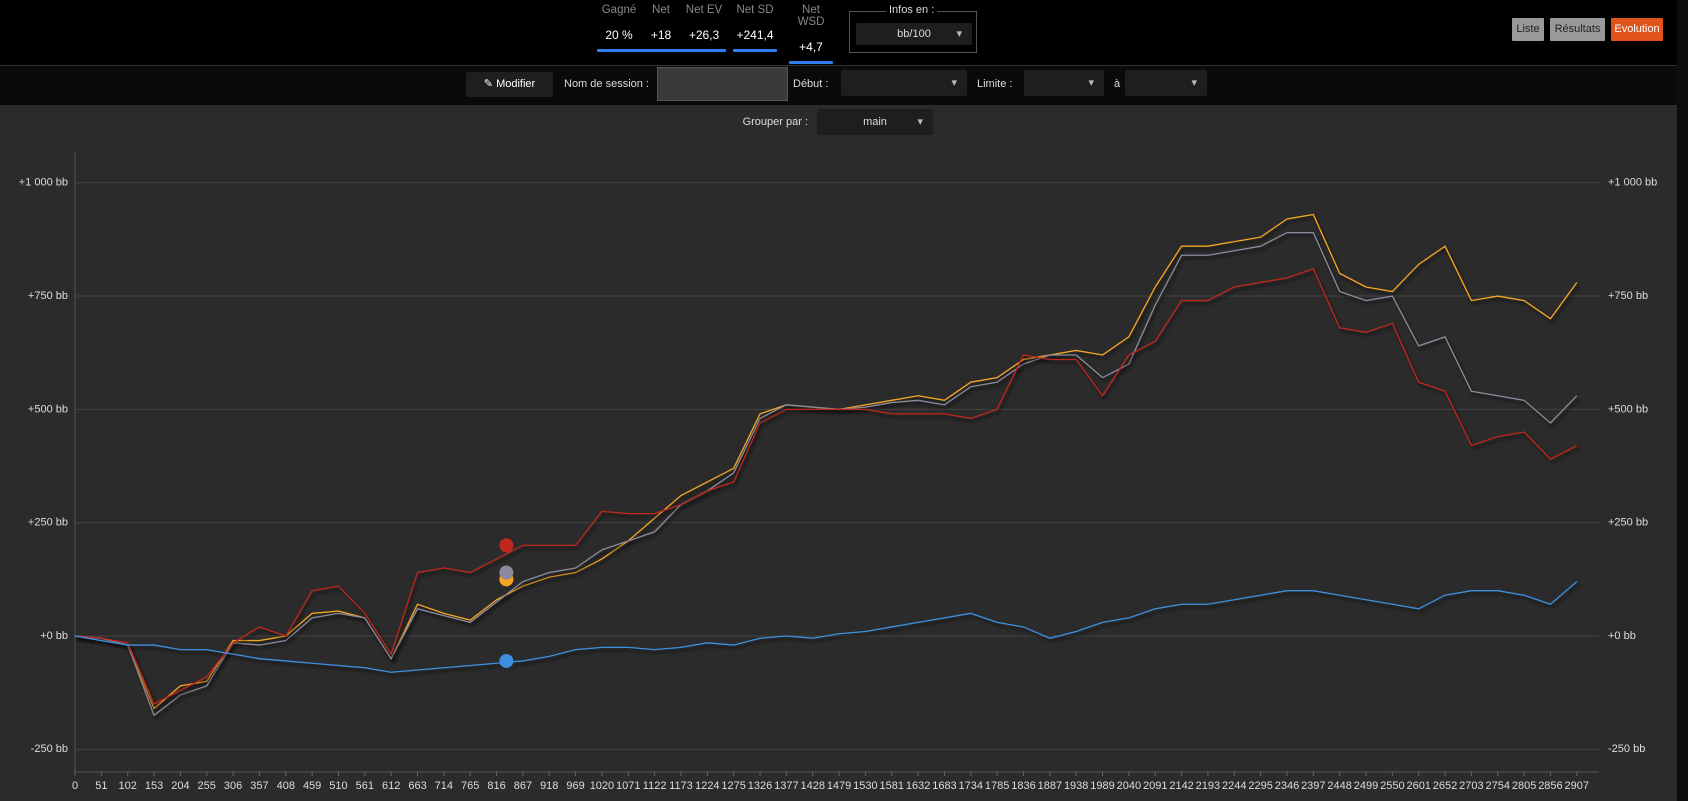 Image resolution: width=1688 pixels, height=801 pixels. I want to click on x-tick-label: 0, so click(75, 786).